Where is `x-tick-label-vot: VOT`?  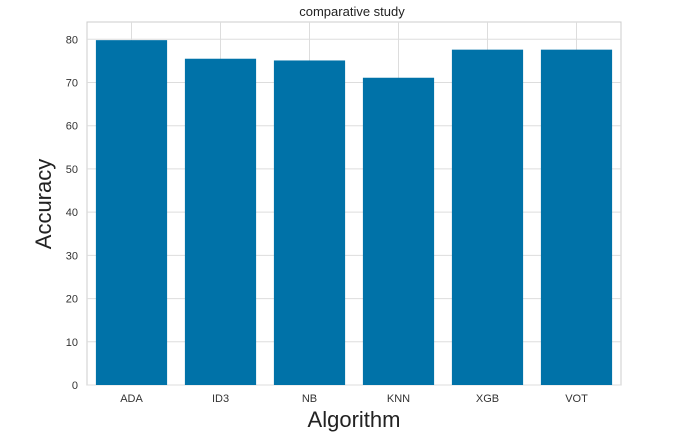
x-tick-label-vot: VOT is located at coordinates (576, 399).